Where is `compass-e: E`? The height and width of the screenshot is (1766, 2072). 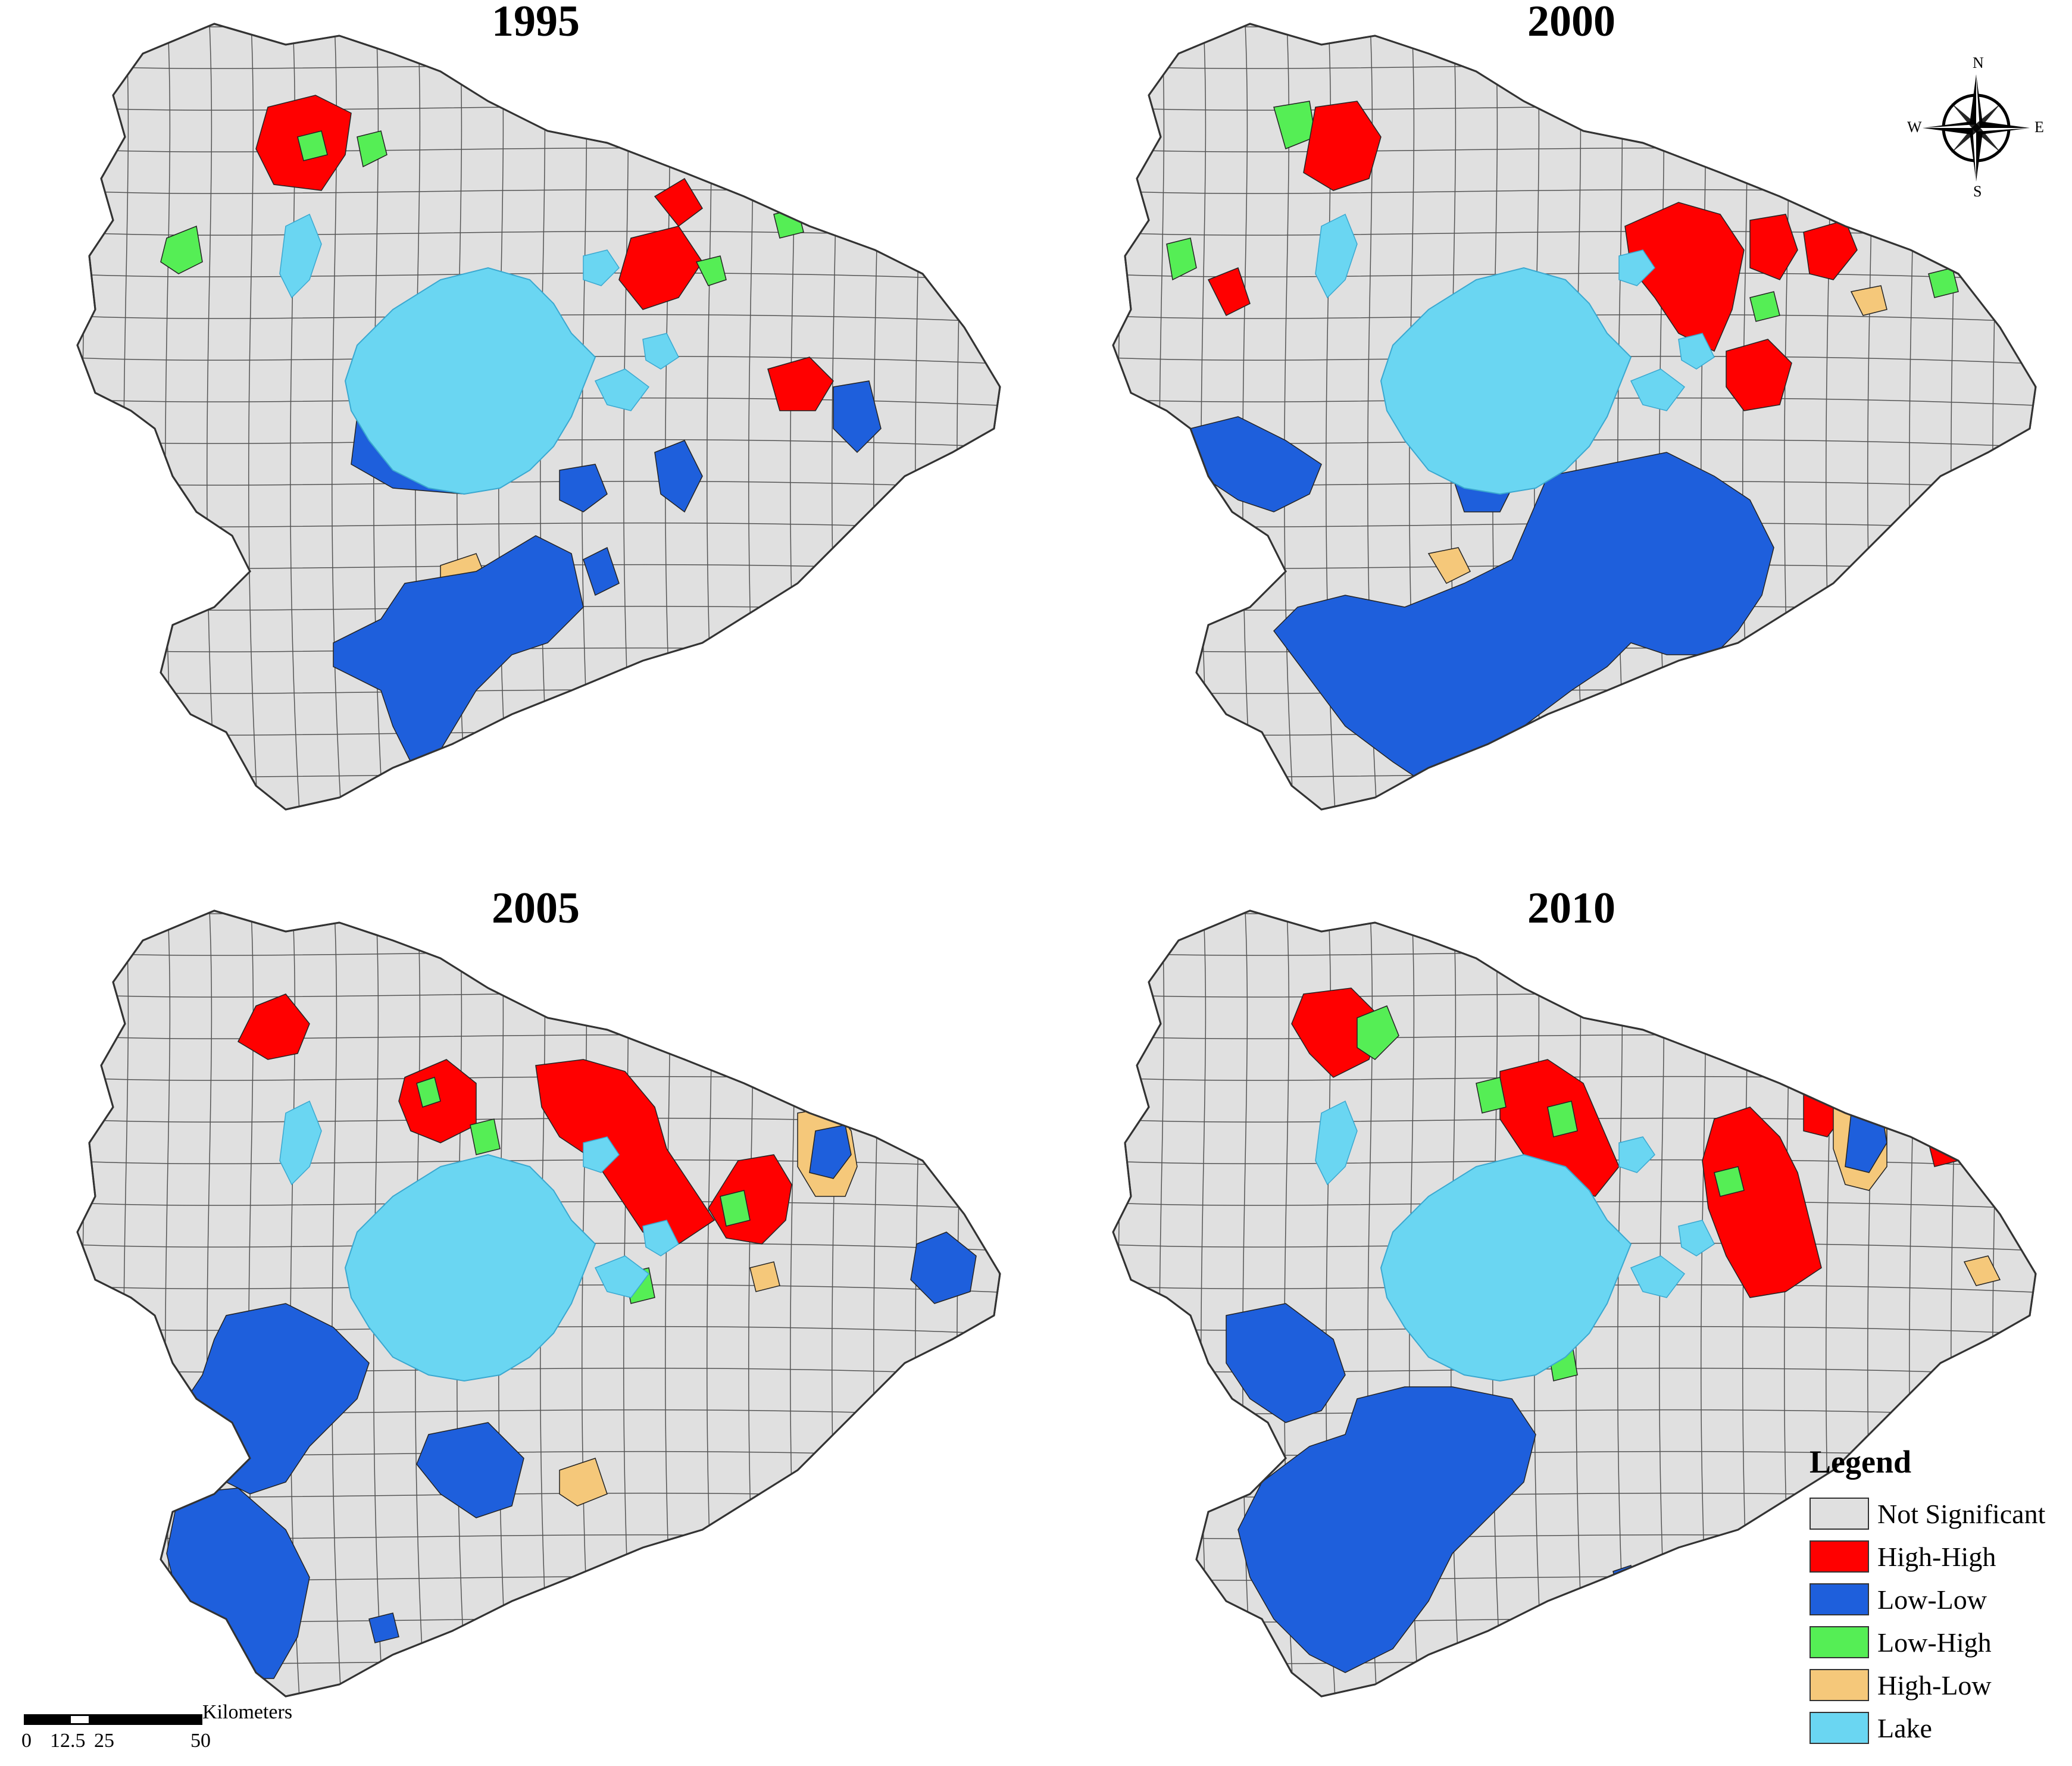 compass-e: E is located at coordinates (2039, 127).